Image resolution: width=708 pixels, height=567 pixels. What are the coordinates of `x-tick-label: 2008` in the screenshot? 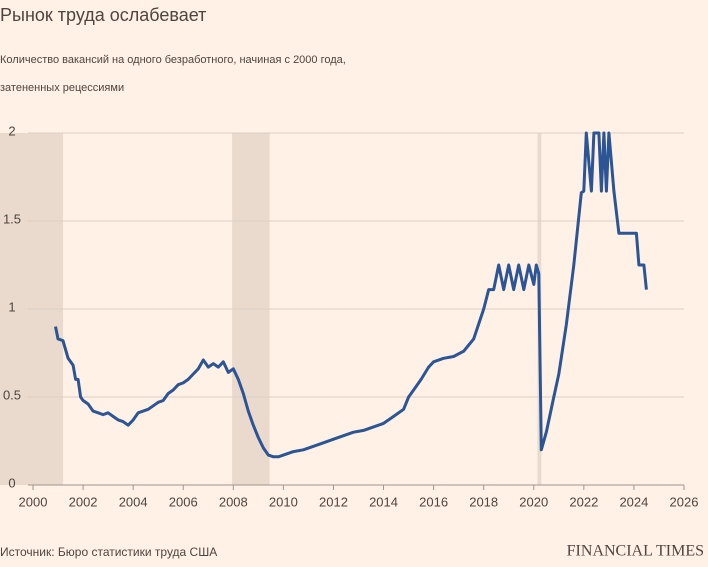 It's located at (233, 501).